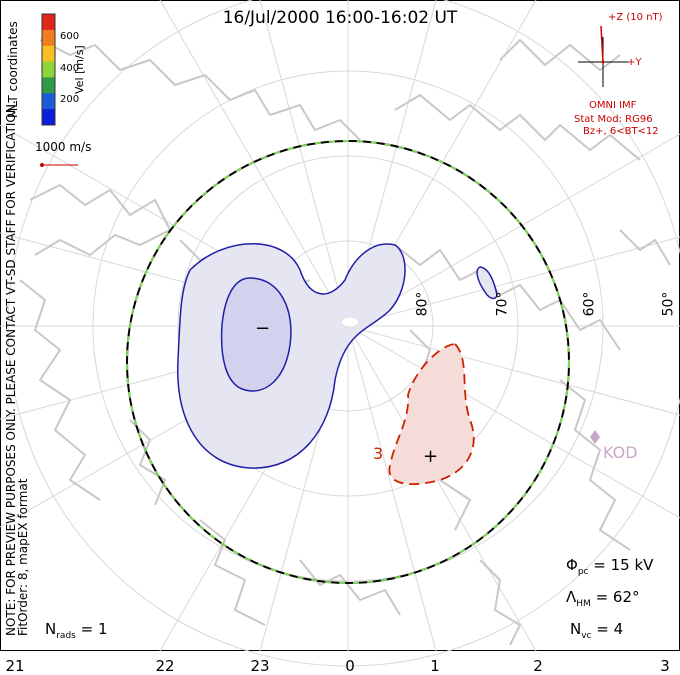 This screenshot has width=680, height=675. I want to click on colorbar-border, so click(48, 69).